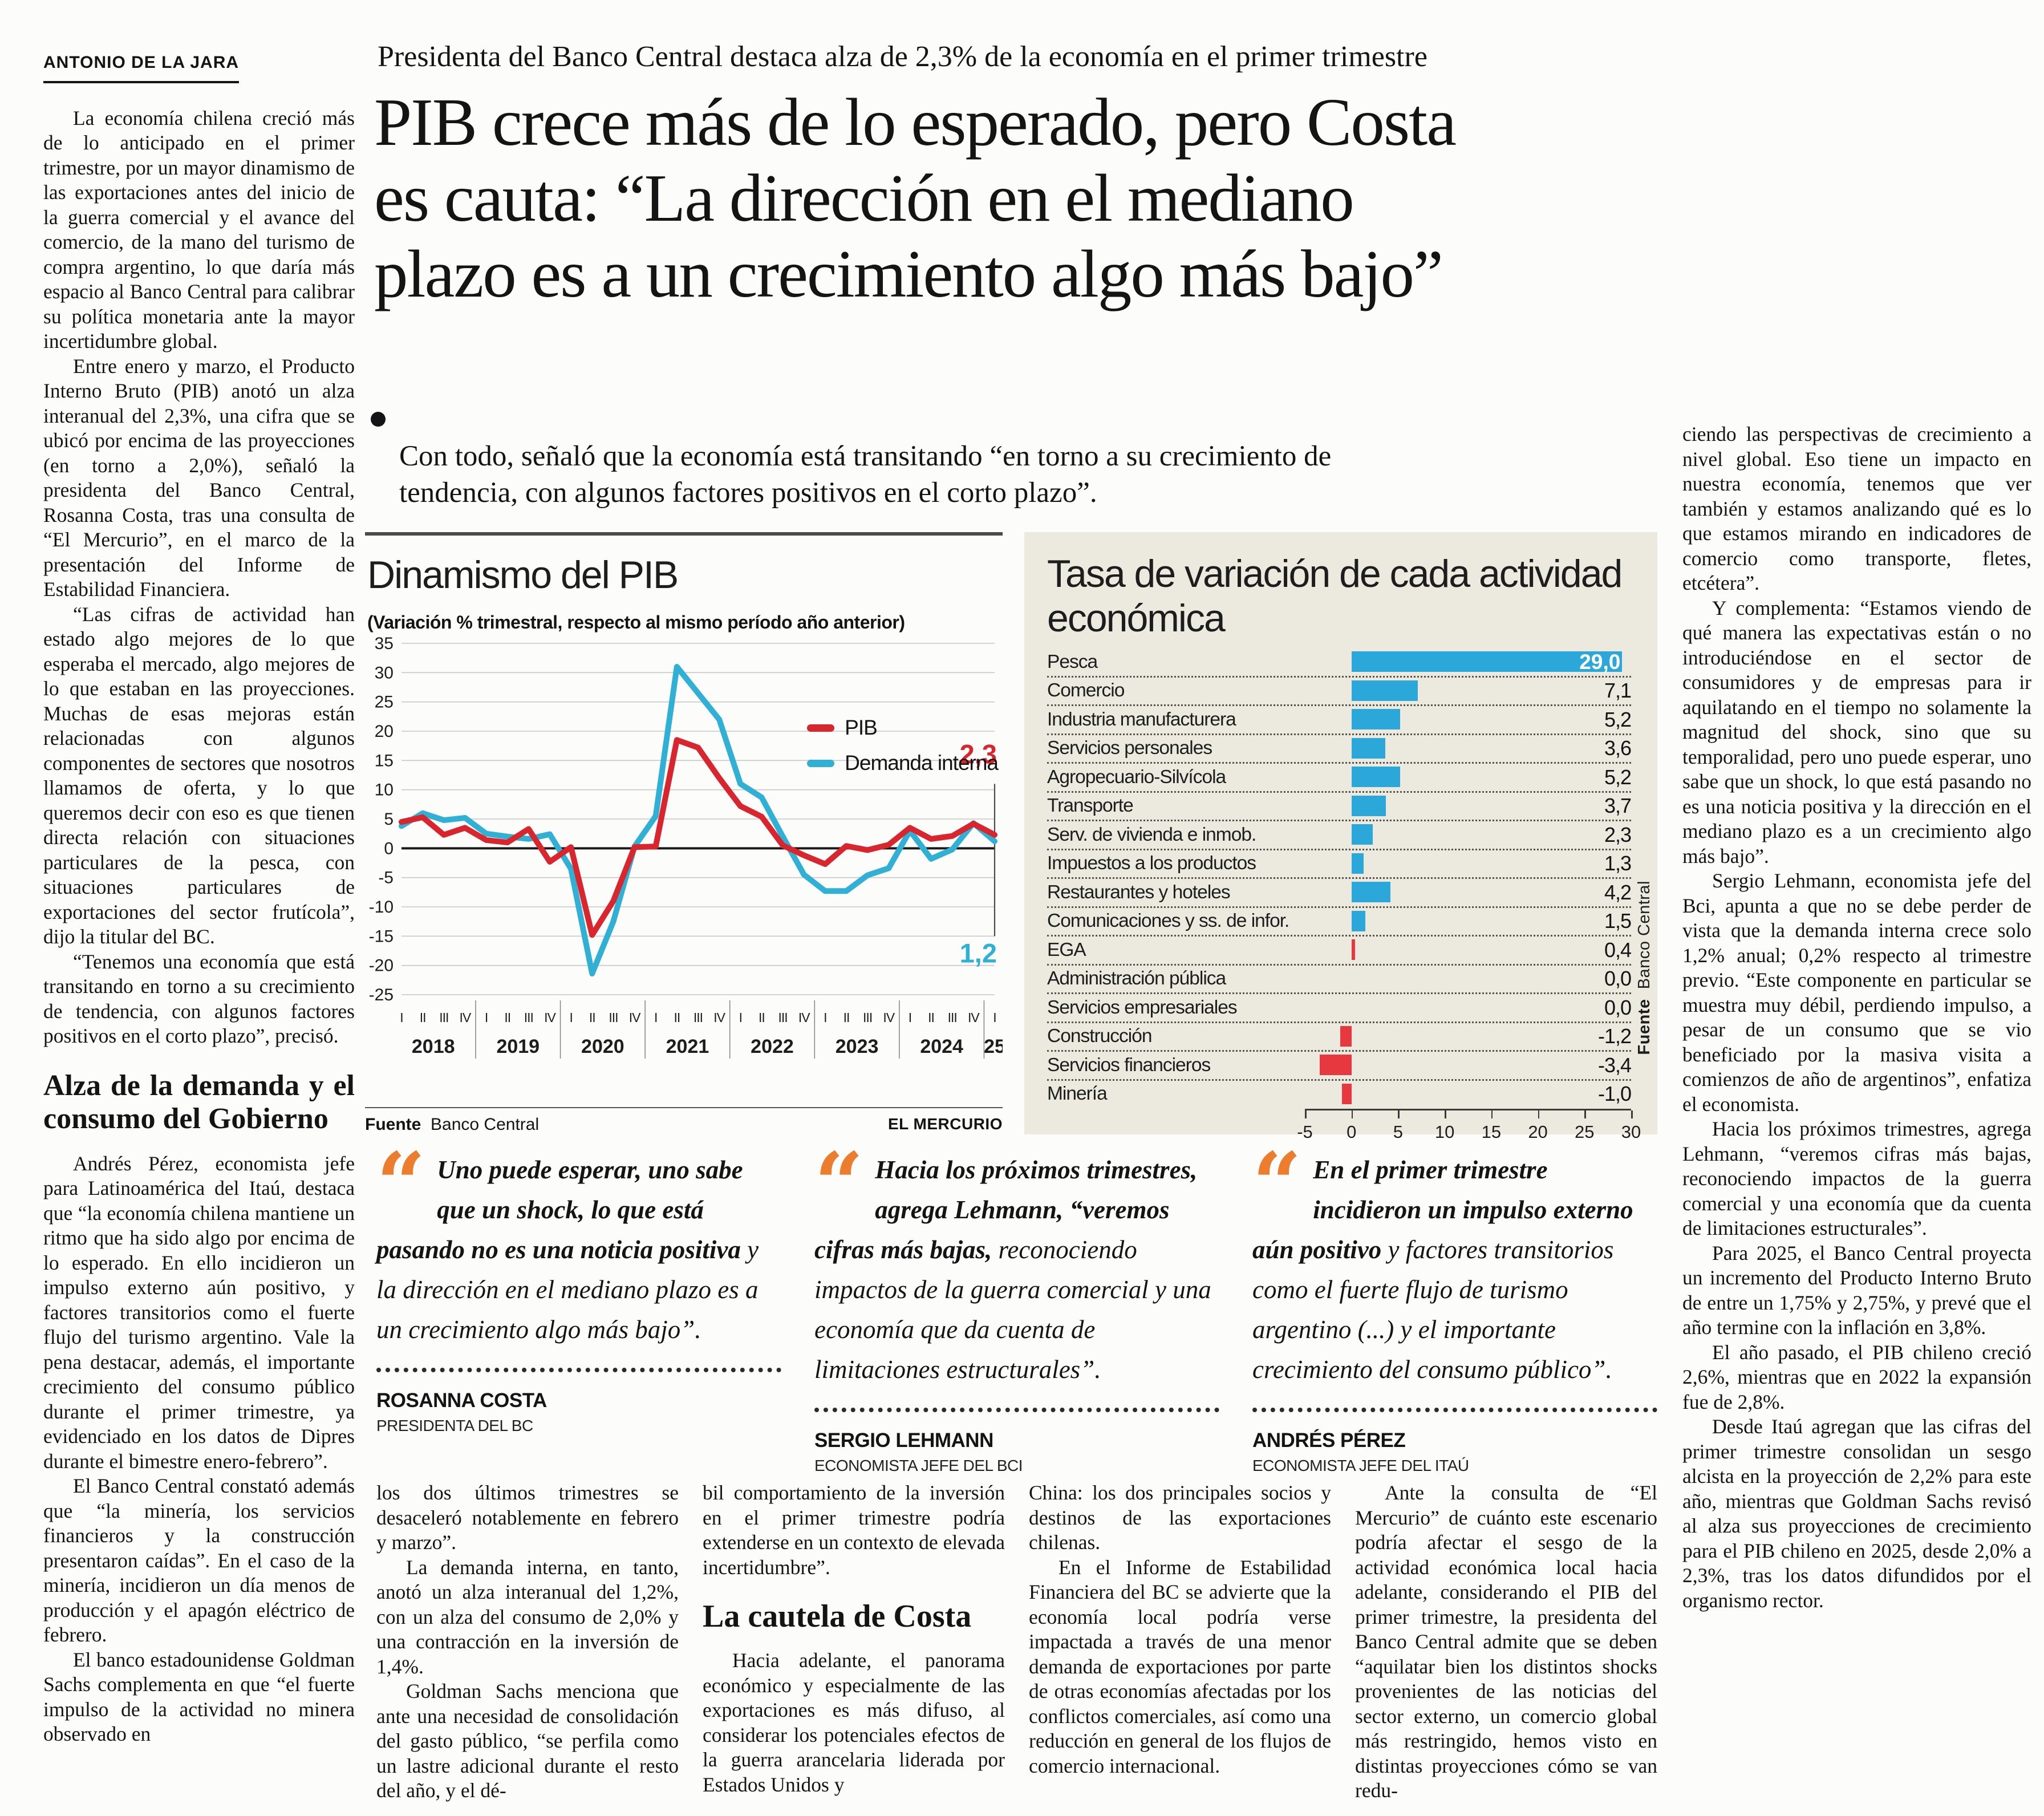 The image size is (2044, 1816). I want to click on year-label: 2023, so click(857, 1046).